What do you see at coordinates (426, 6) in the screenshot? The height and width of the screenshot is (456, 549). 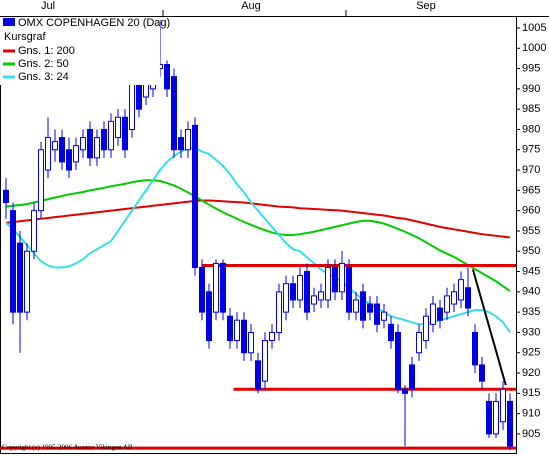 I see `x-tick-label: Sep` at bounding box center [426, 6].